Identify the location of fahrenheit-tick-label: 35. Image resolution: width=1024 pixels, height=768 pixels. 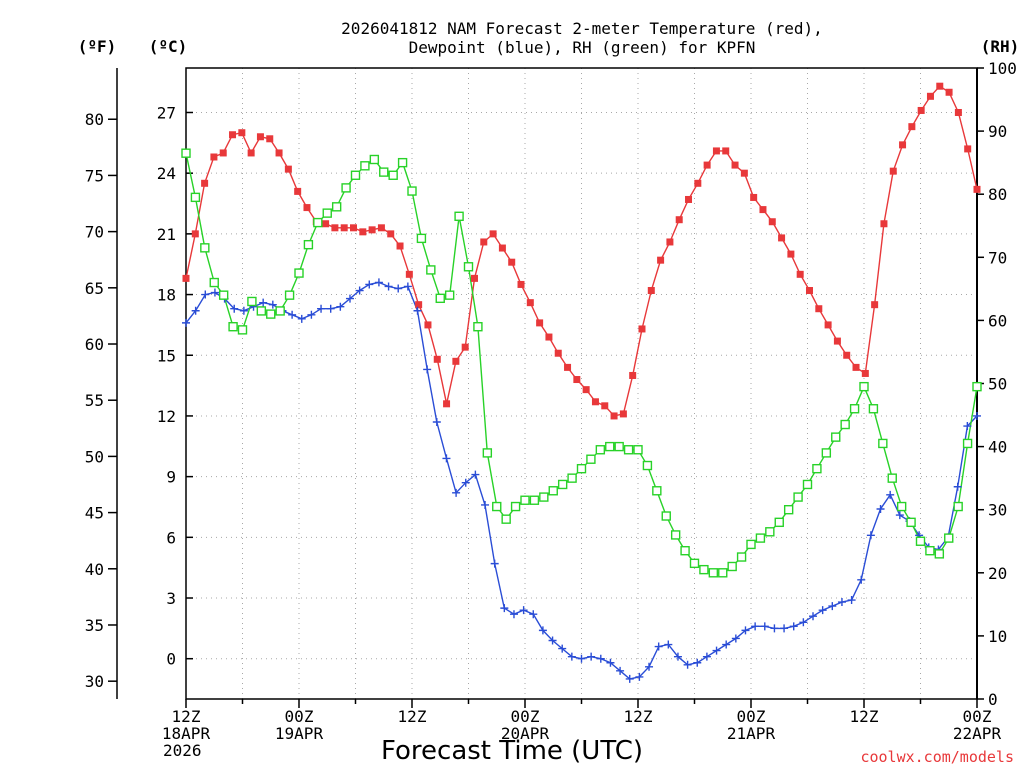
(94, 625).